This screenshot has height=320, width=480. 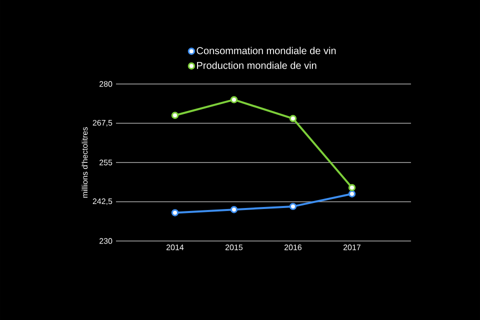 What do you see at coordinates (102, 202) in the screenshot?
I see `y-tick-label: 242,5` at bounding box center [102, 202].